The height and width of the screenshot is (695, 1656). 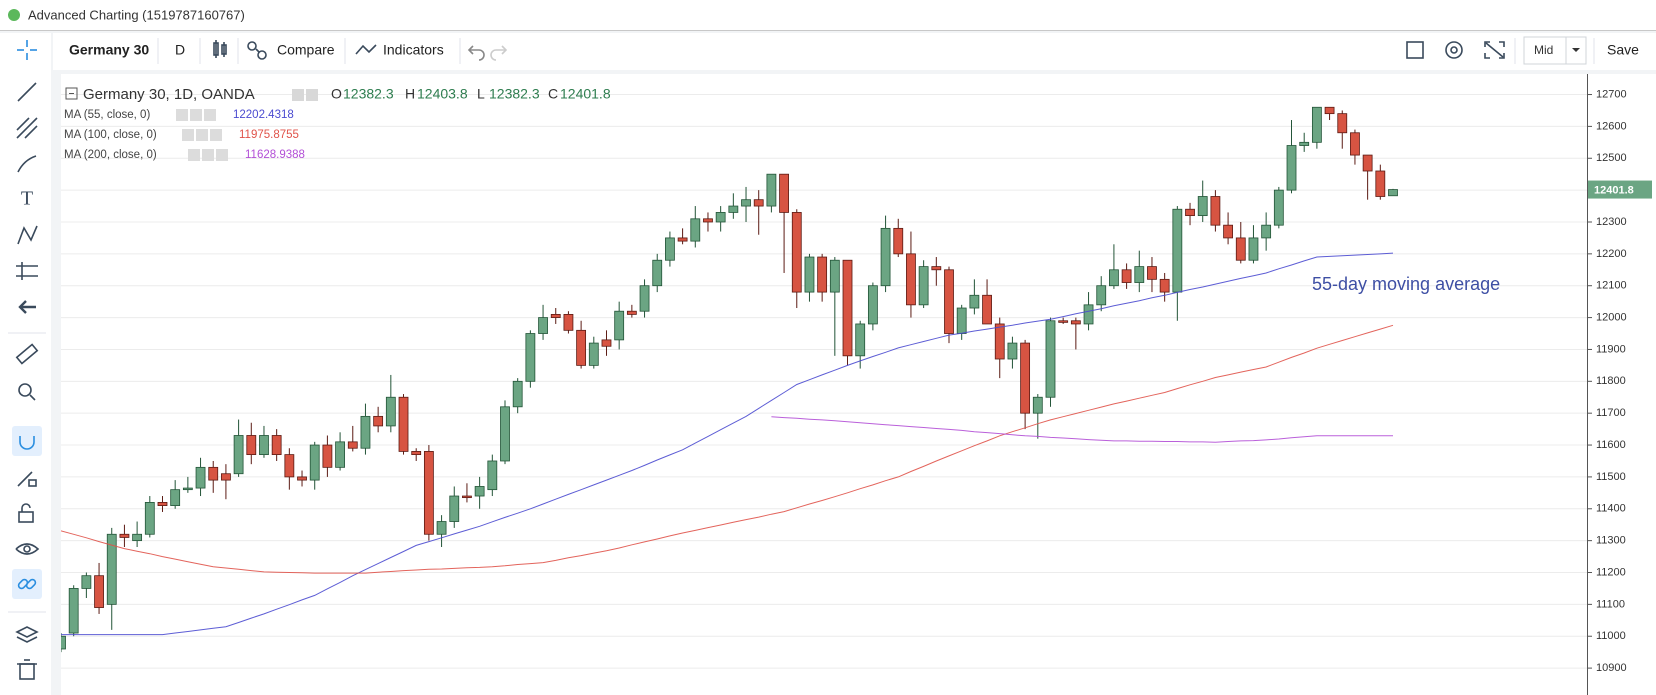 What do you see at coordinates (1082, 429) in the screenshot?
I see `moving-average-line` at bounding box center [1082, 429].